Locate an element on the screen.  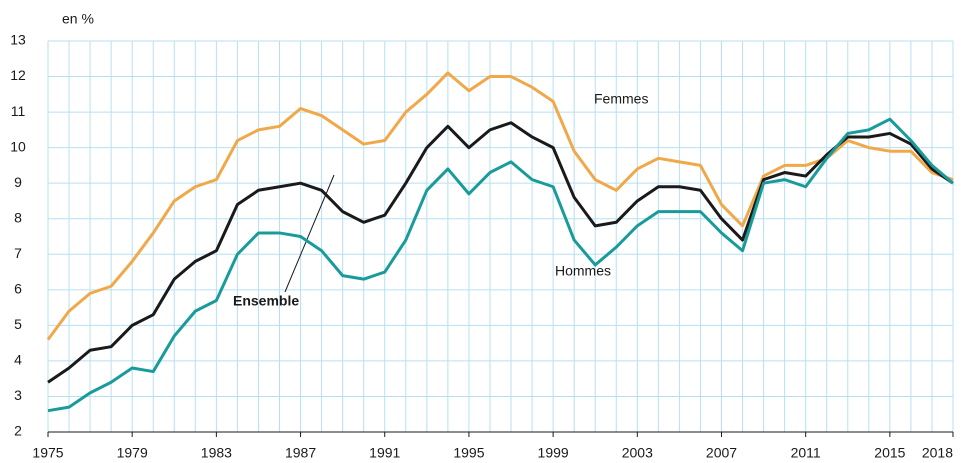
y-tick-label: 3 is located at coordinates (18, 395).